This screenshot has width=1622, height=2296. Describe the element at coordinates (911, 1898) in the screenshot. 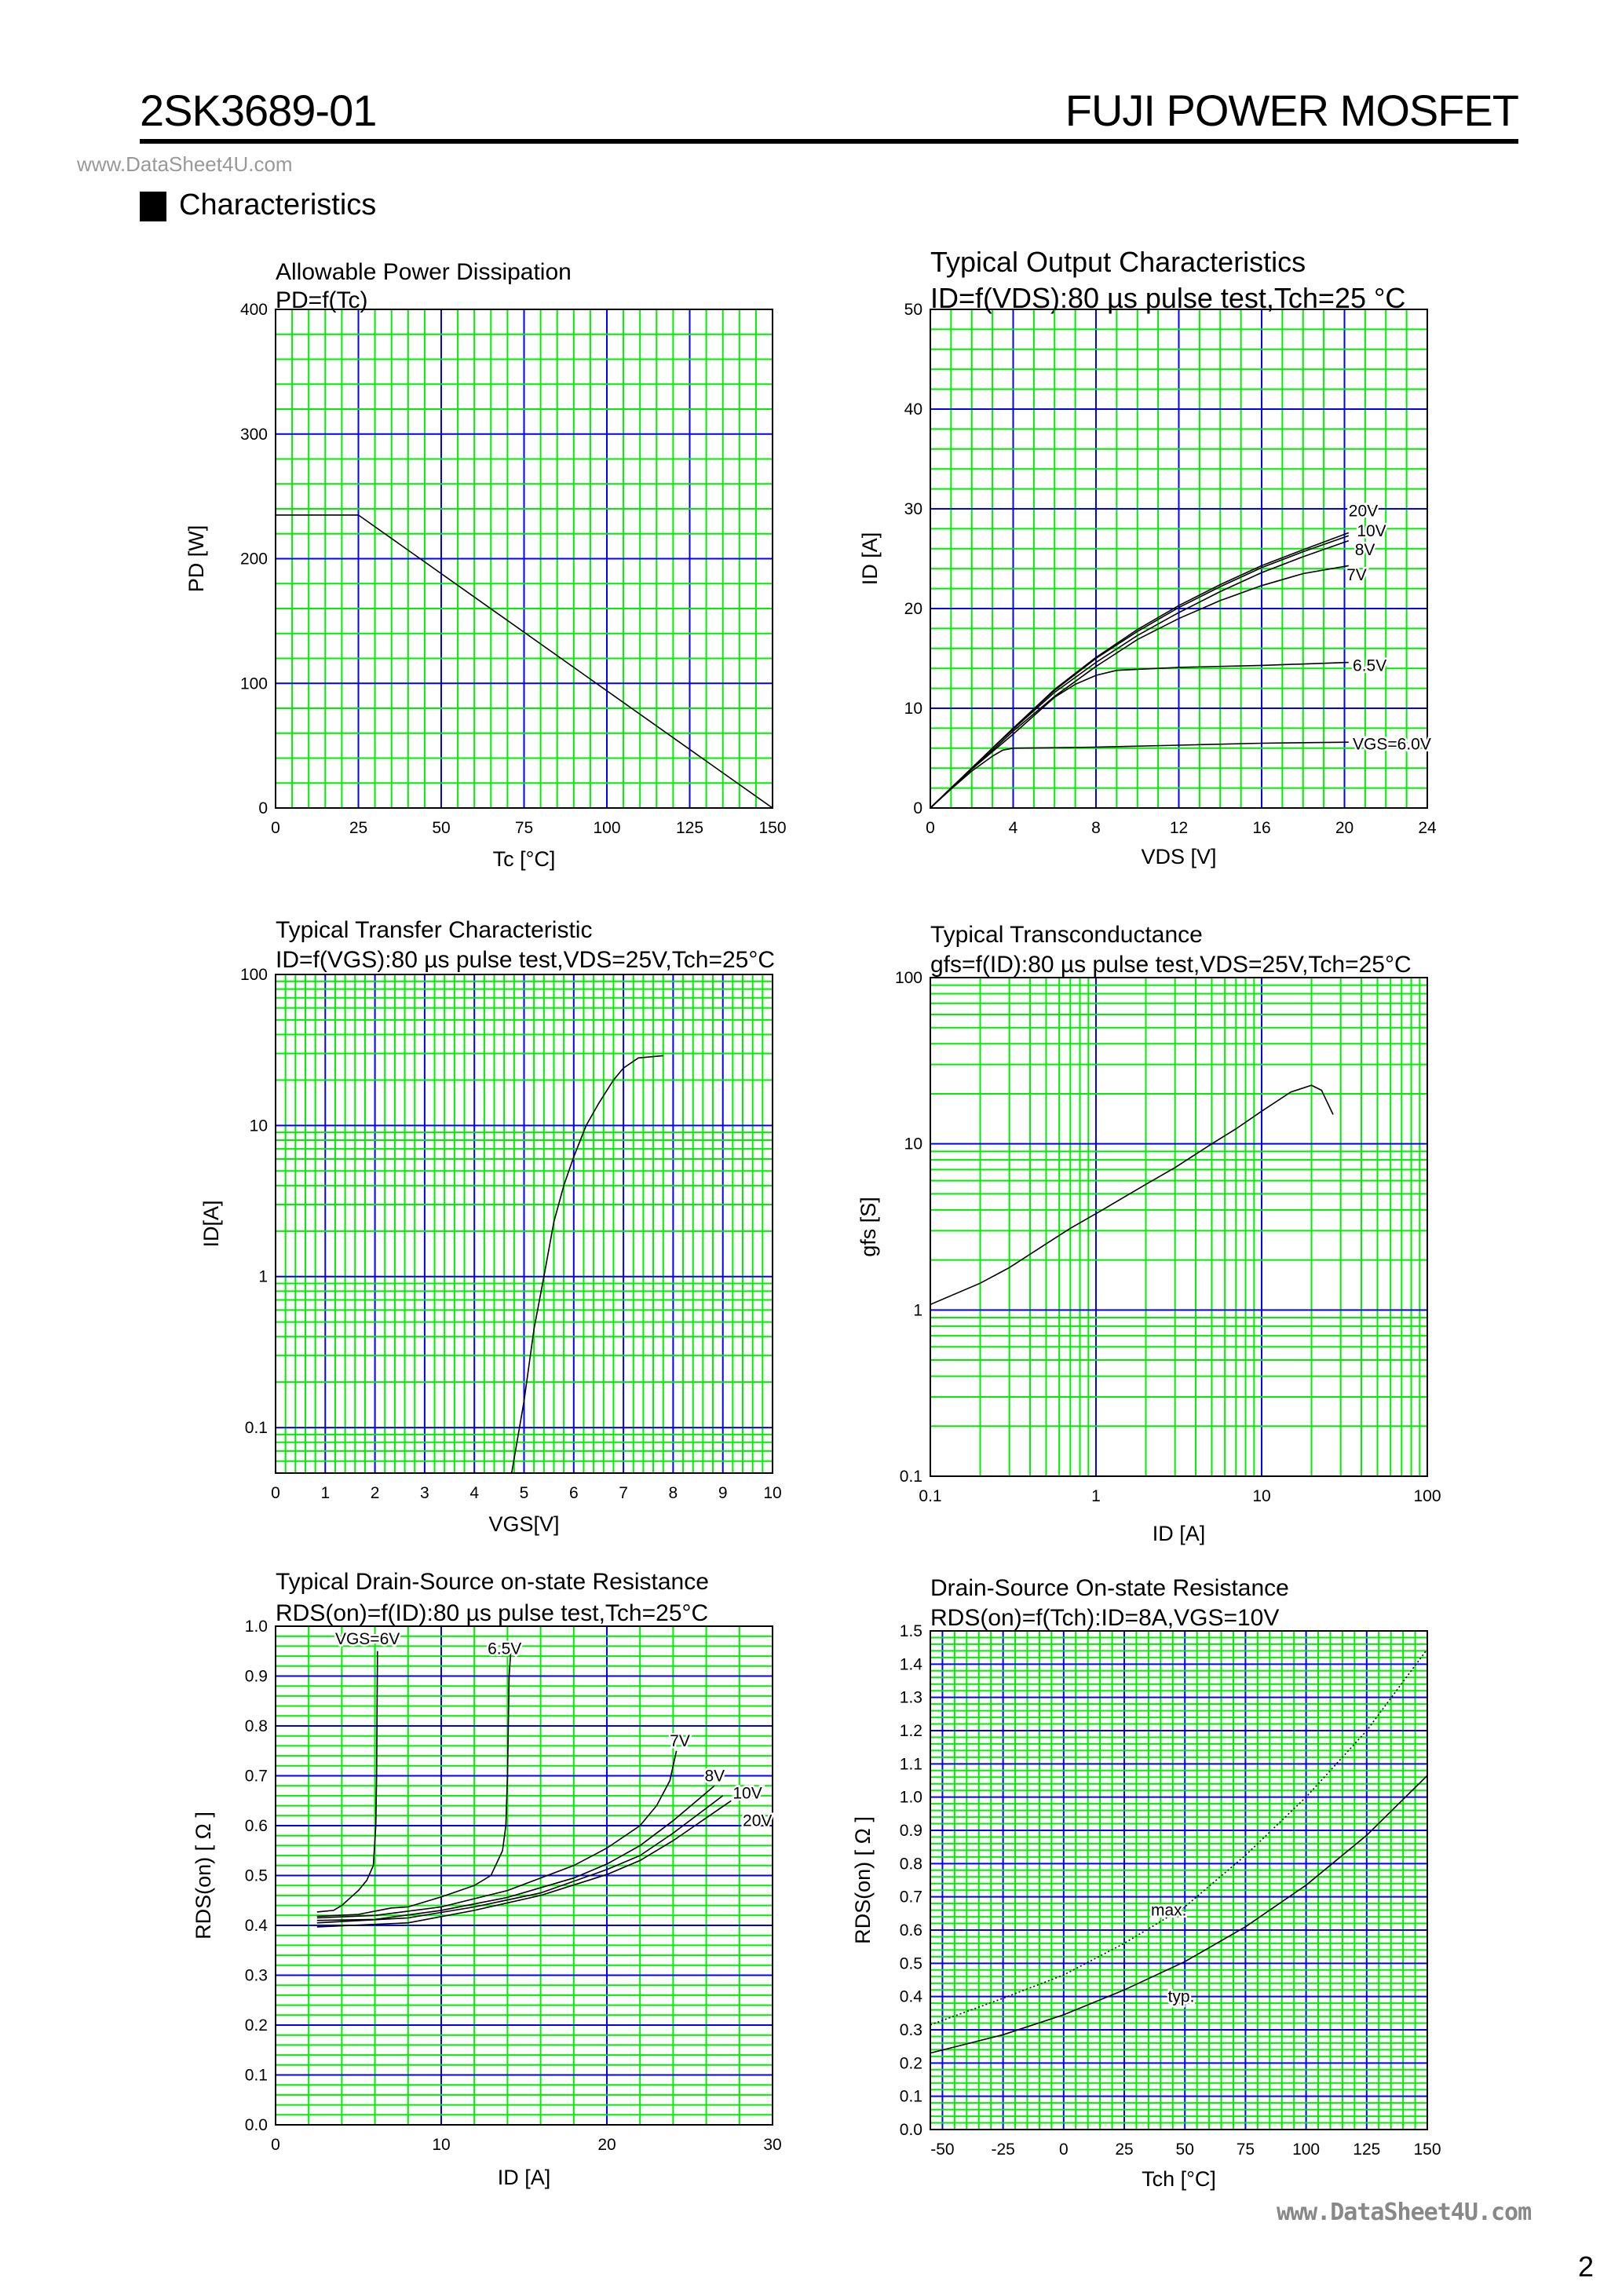

I see `y-tick-label: 0.7` at that location.